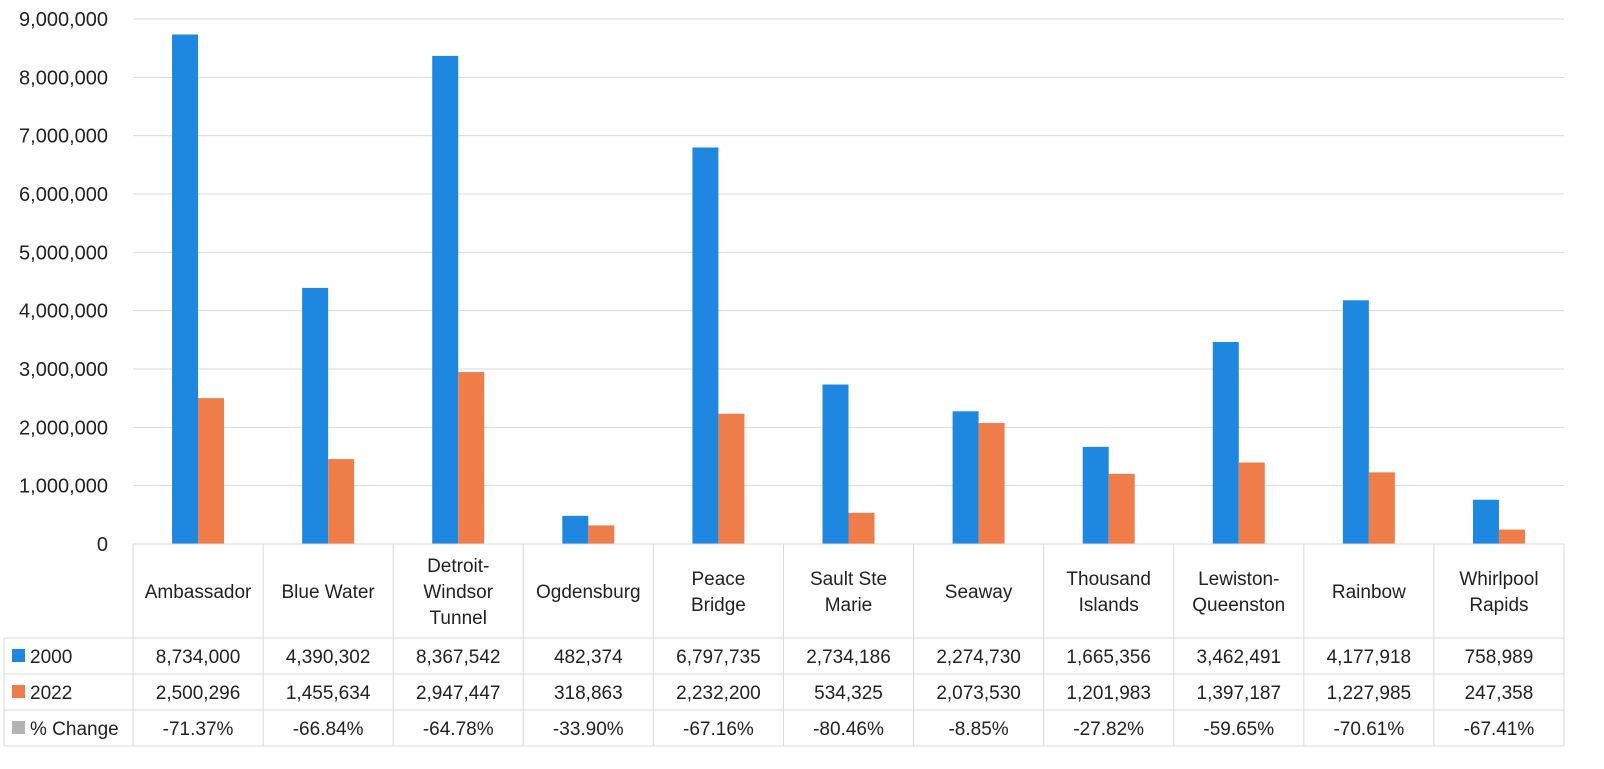 The height and width of the screenshot is (769, 1604). What do you see at coordinates (718, 729) in the screenshot?
I see `table-cell: -67.16%` at bounding box center [718, 729].